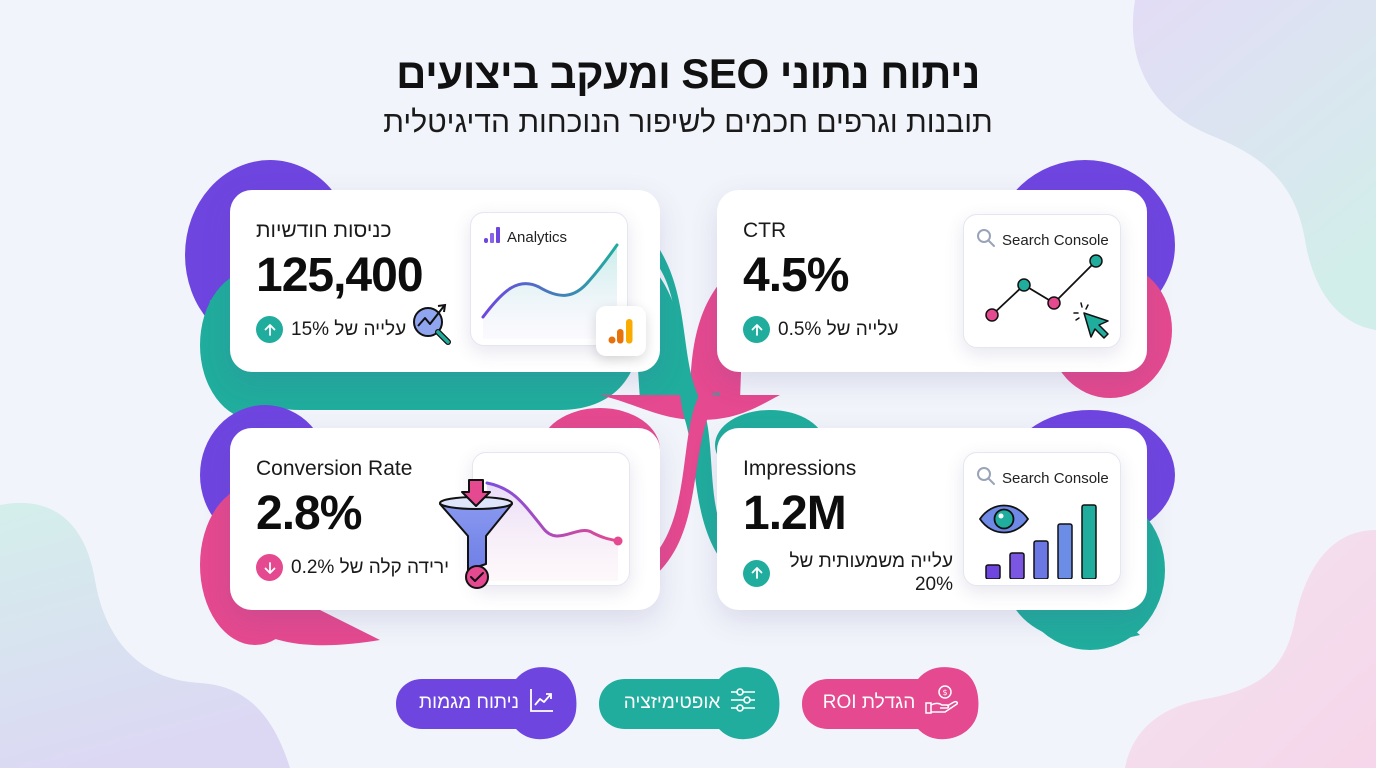 The image size is (1376, 768). I want to click on pill-trend-analysis: ניתוח מגמות, so click(487, 703).